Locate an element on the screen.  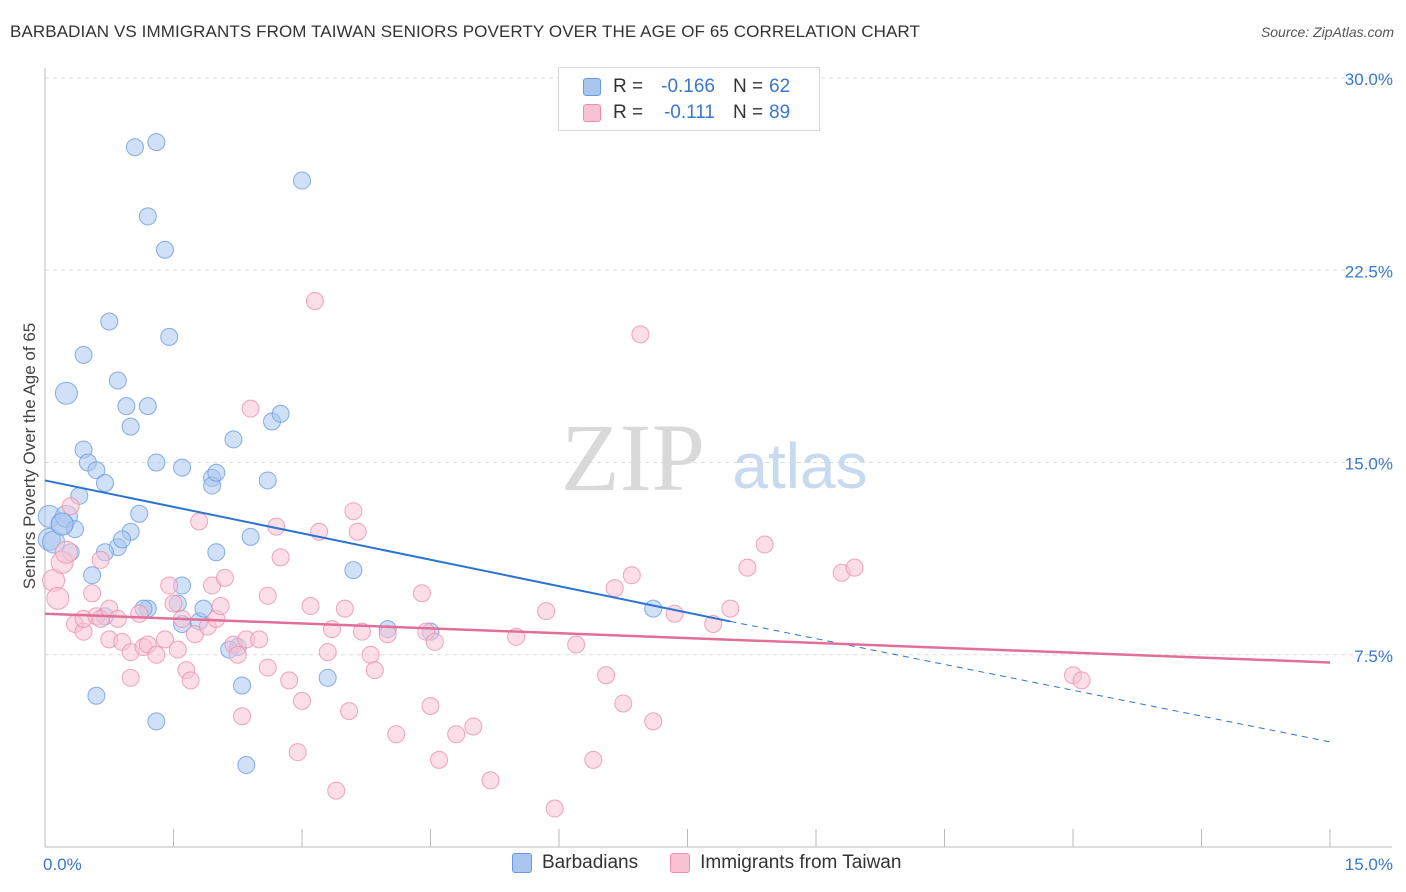
series-swatch-taiwan is located at coordinates (680, 863).